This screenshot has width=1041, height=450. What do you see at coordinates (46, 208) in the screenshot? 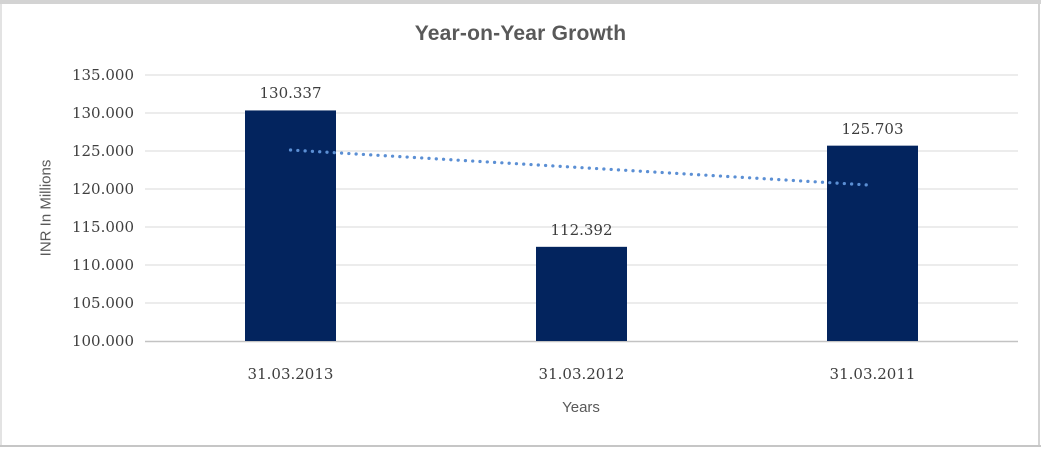
I see `y-axis-title: INR In Millions` at bounding box center [46, 208].